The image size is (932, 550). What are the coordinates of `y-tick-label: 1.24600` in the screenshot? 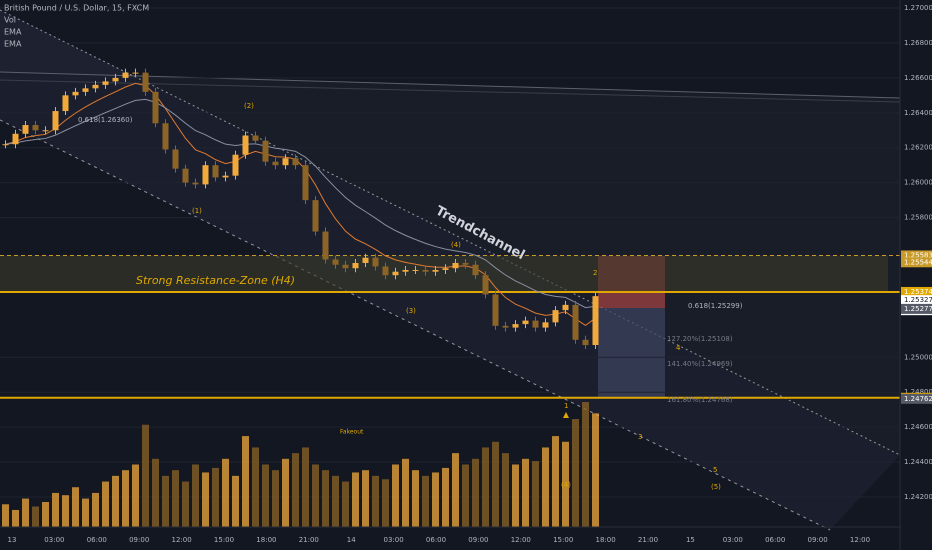 It's located at (918, 427).